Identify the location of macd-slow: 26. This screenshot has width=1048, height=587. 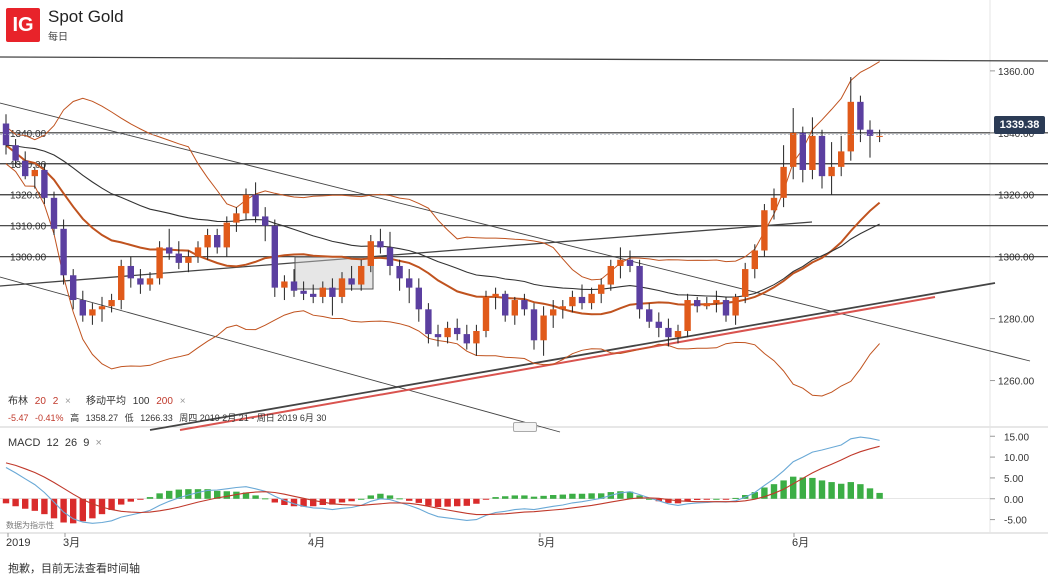
(71, 443).